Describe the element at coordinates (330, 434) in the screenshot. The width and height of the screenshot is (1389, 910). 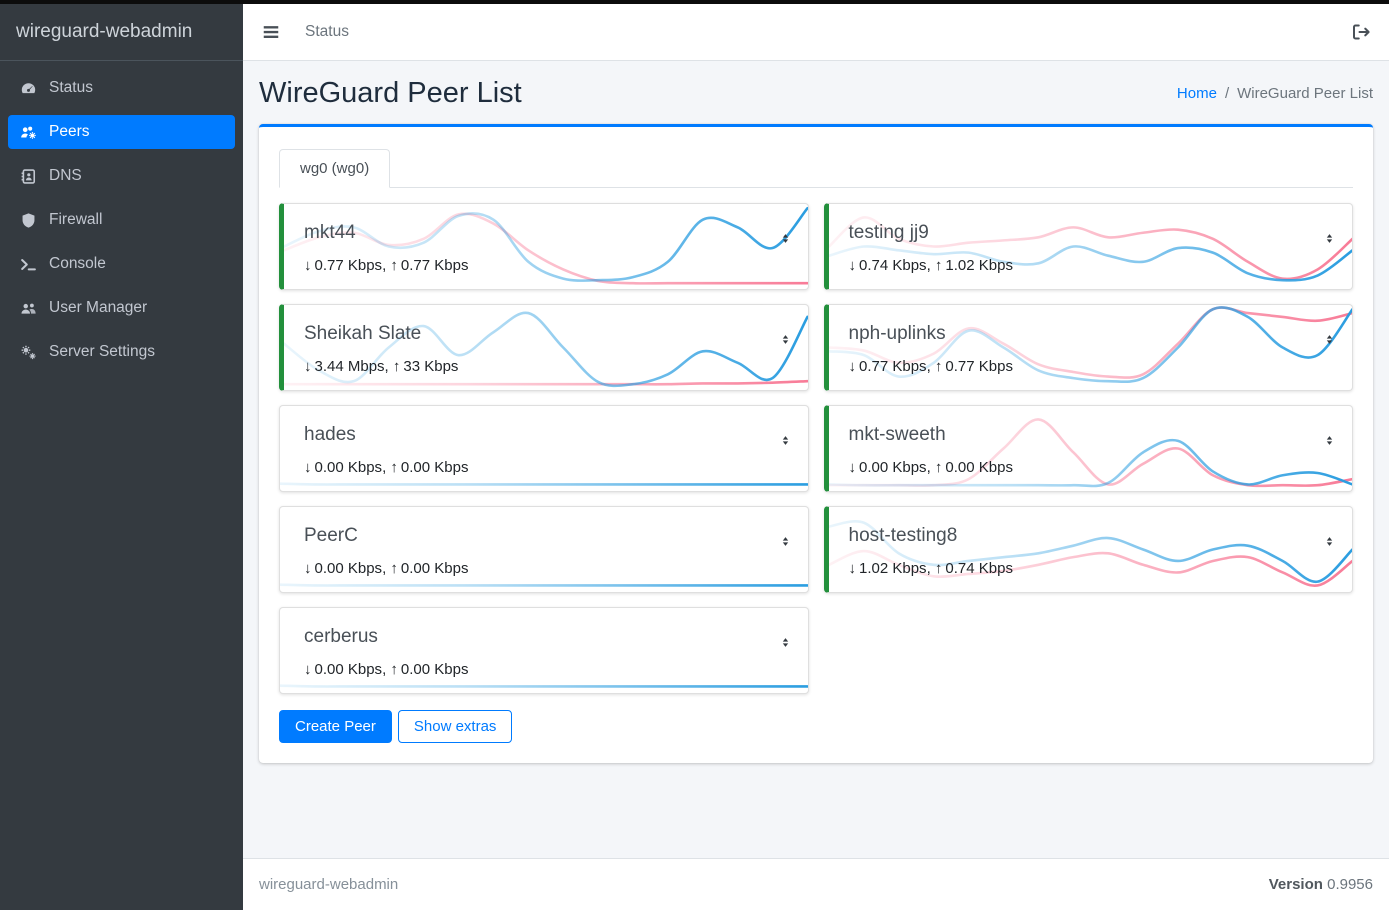
I see `peer-name: hades` at that location.